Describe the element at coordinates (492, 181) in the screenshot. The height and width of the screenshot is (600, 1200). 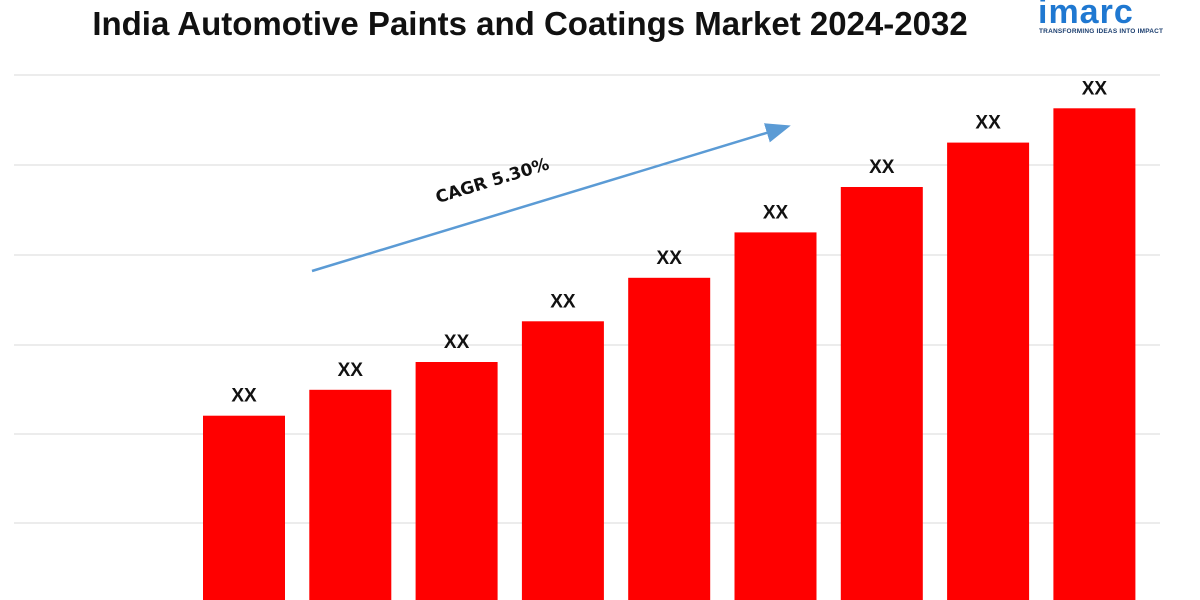
I see `cagr-label: CAGR 5.30%` at that location.